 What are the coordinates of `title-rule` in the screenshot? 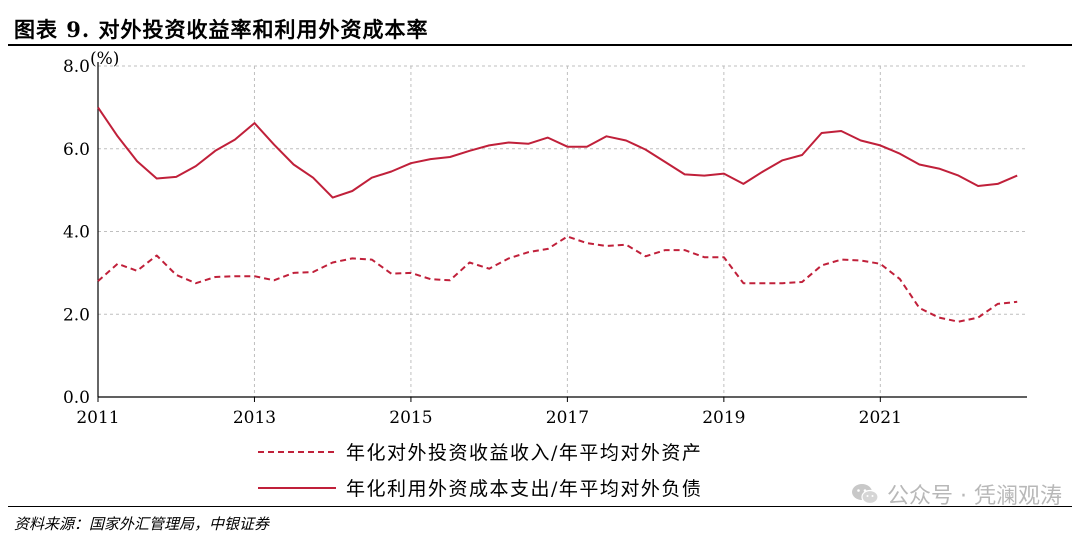 It's located at (540, 45).